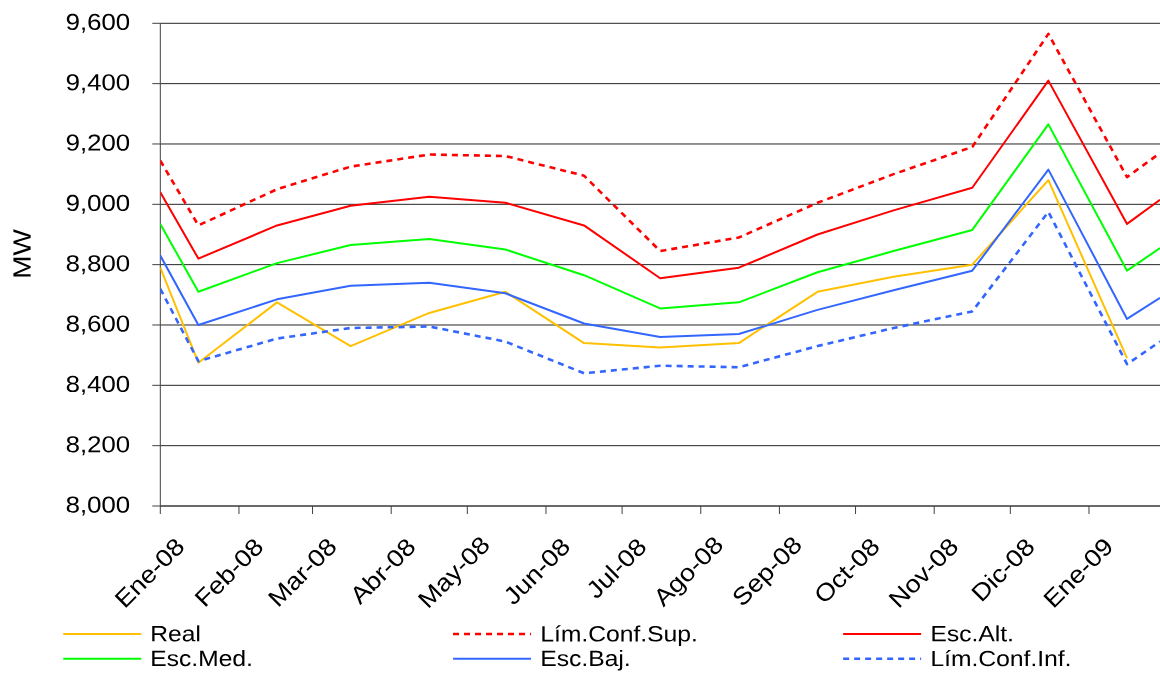 Image resolution: width=1160 pixels, height=675 pixels. I want to click on legend-label: Lím.Conf.Sup., so click(619, 635).